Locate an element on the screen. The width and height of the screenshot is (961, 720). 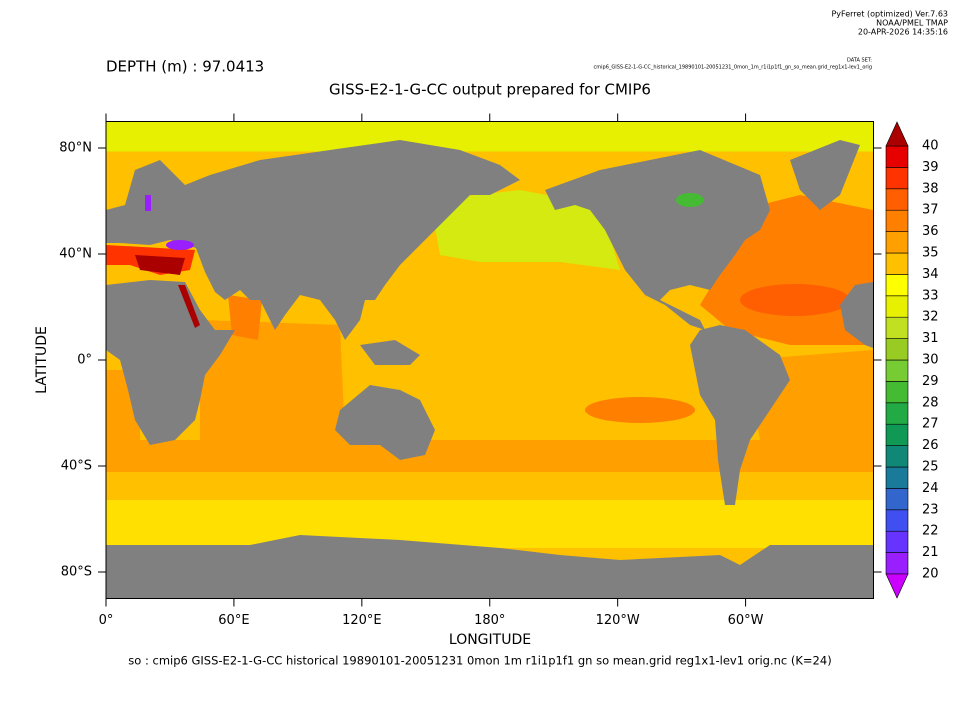
colorbar-under is located at coordinates (897, 586).